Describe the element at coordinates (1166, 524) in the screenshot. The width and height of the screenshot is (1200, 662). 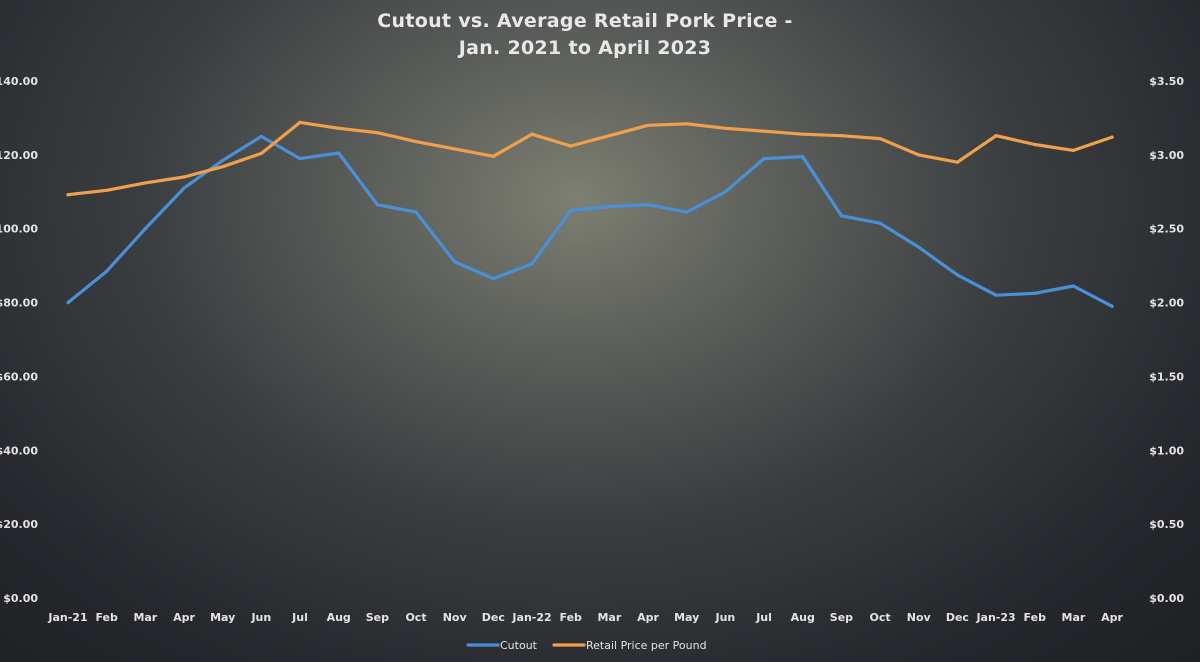
I see `y-right-tick-label: $0.50` at that location.